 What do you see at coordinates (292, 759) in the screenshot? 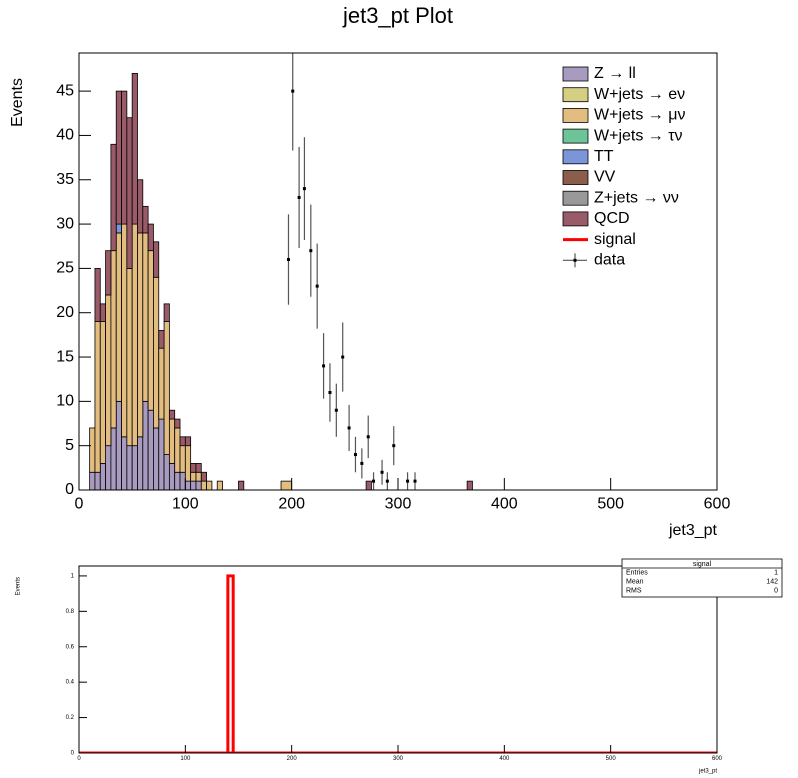
I see `x-tick-label: 200` at bounding box center [292, 759].